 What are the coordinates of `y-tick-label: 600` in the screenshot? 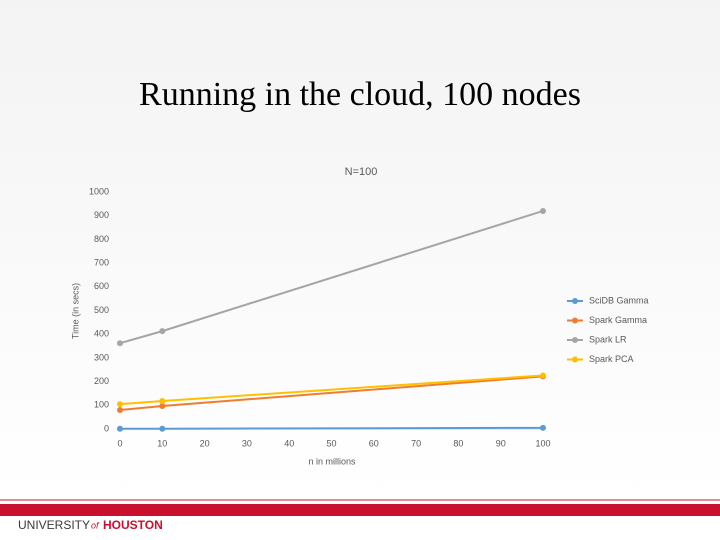 It's located at (101, 286).